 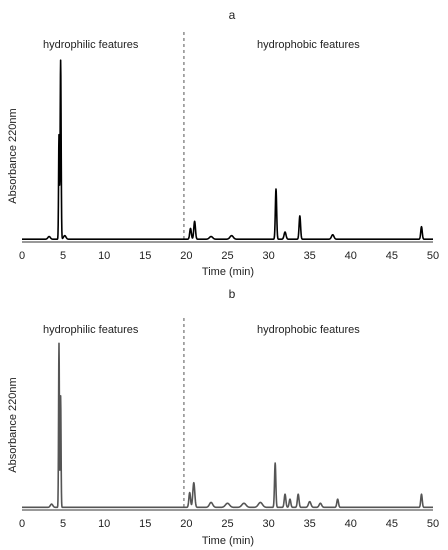 What do you see at coordinates (268, 524) in the screenshot?
I see `panel-b-x-tick-label: 30` at bounding box center [268, 524].